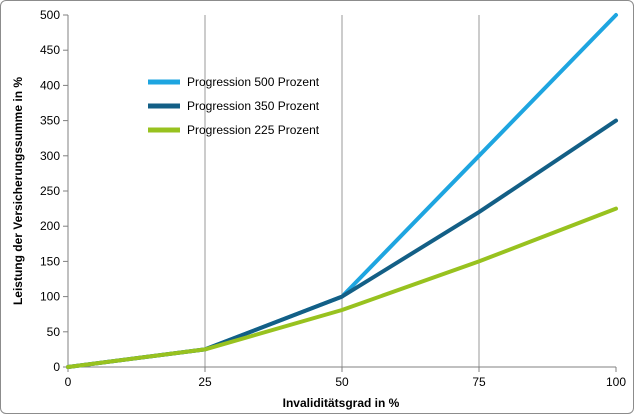  I want to click on y-tick-label-100: 100, so click(50, 297).